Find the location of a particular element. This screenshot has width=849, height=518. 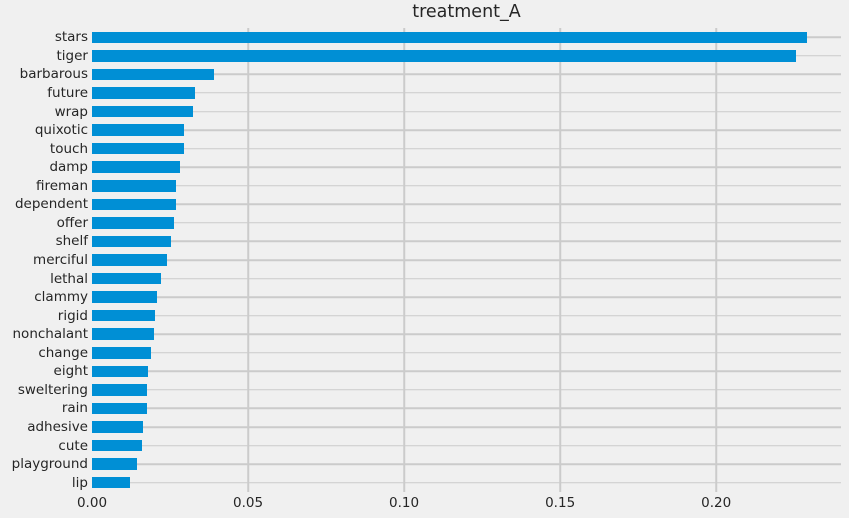

chart-title: treatment_A is located at coordinates (466, 12).